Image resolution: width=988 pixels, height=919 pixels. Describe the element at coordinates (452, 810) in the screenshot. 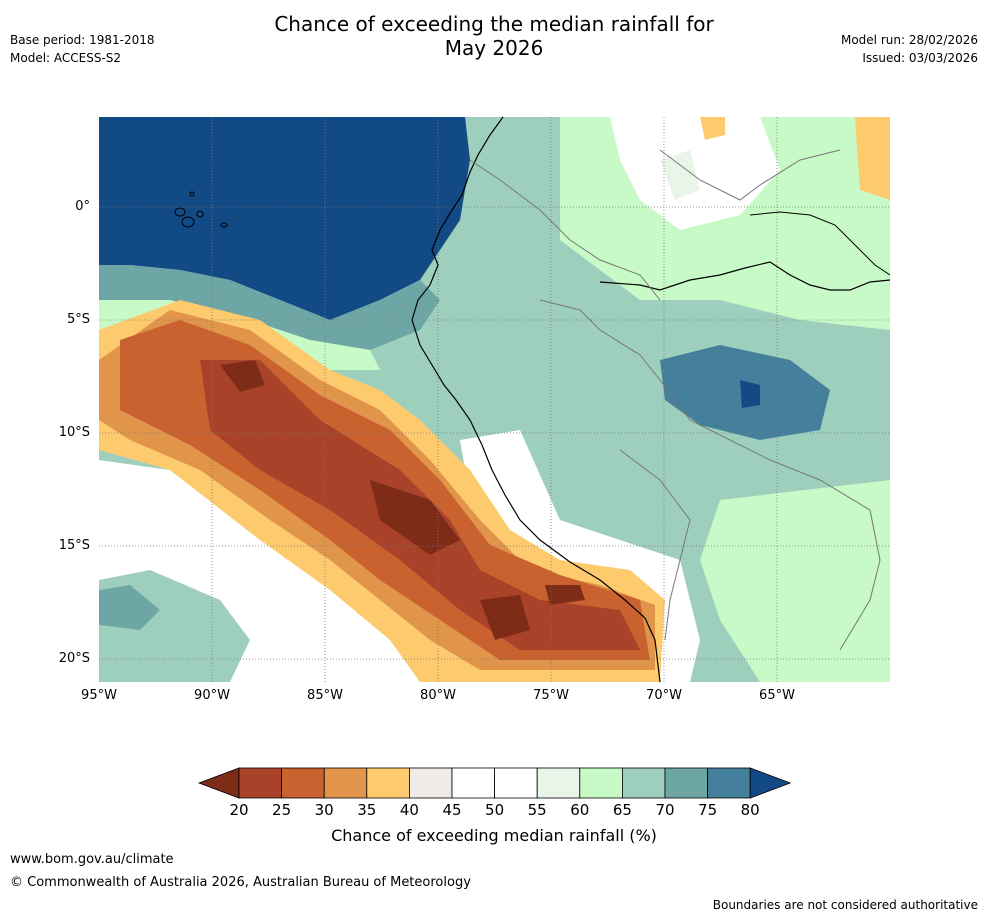

I see `colorbar-tick-45: 45` at that location.